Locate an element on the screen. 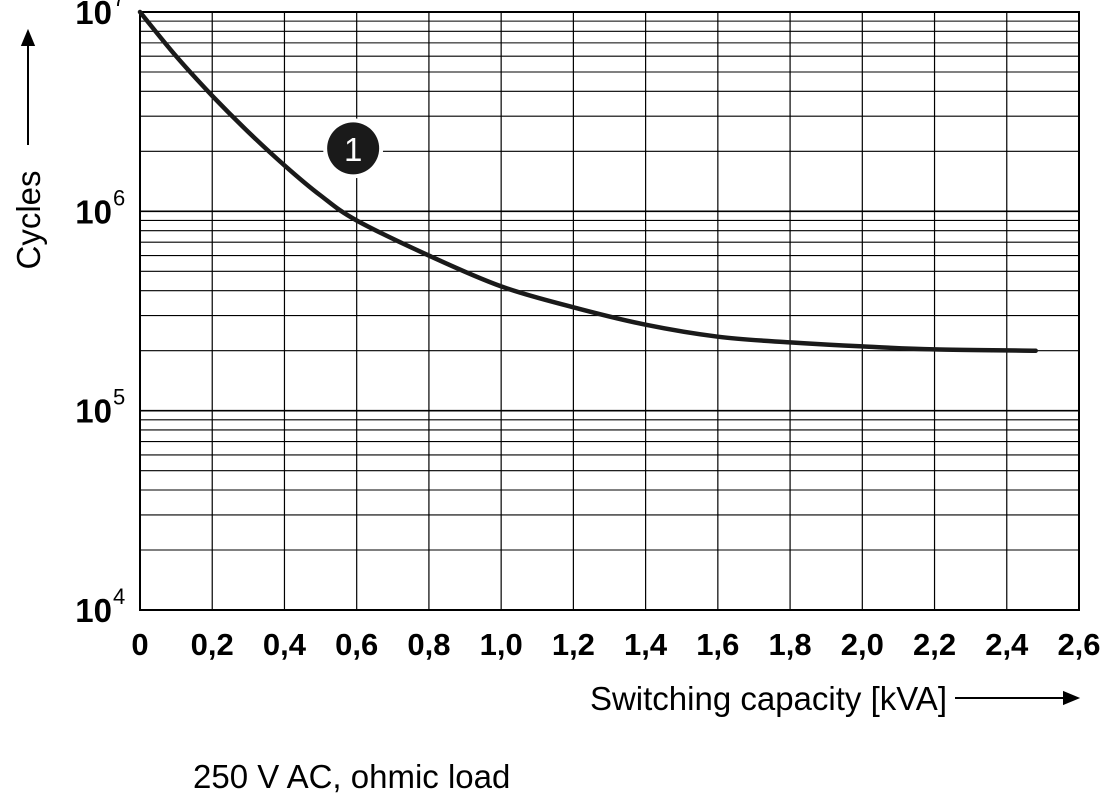  x-tick-label: 1,6 is located at coordinates (717, 644).